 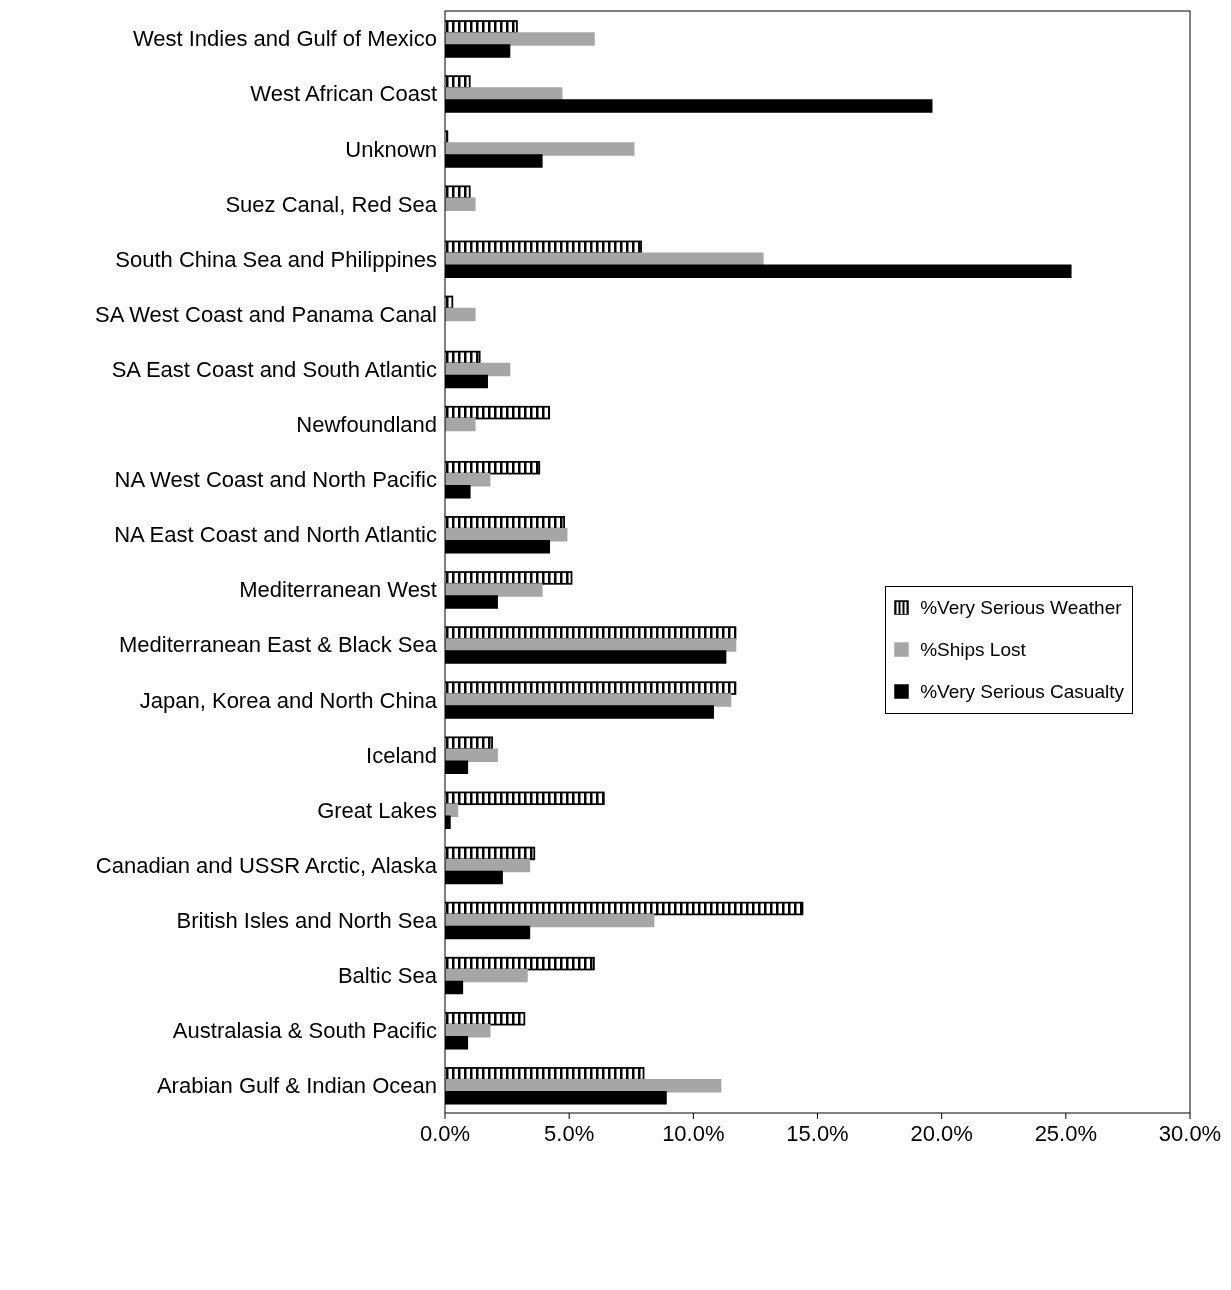 What do you see at coordinates (569, 1133) in the screenshot?
I see `x-tick-label: 5.0%` at bounding box center [569, 1133].